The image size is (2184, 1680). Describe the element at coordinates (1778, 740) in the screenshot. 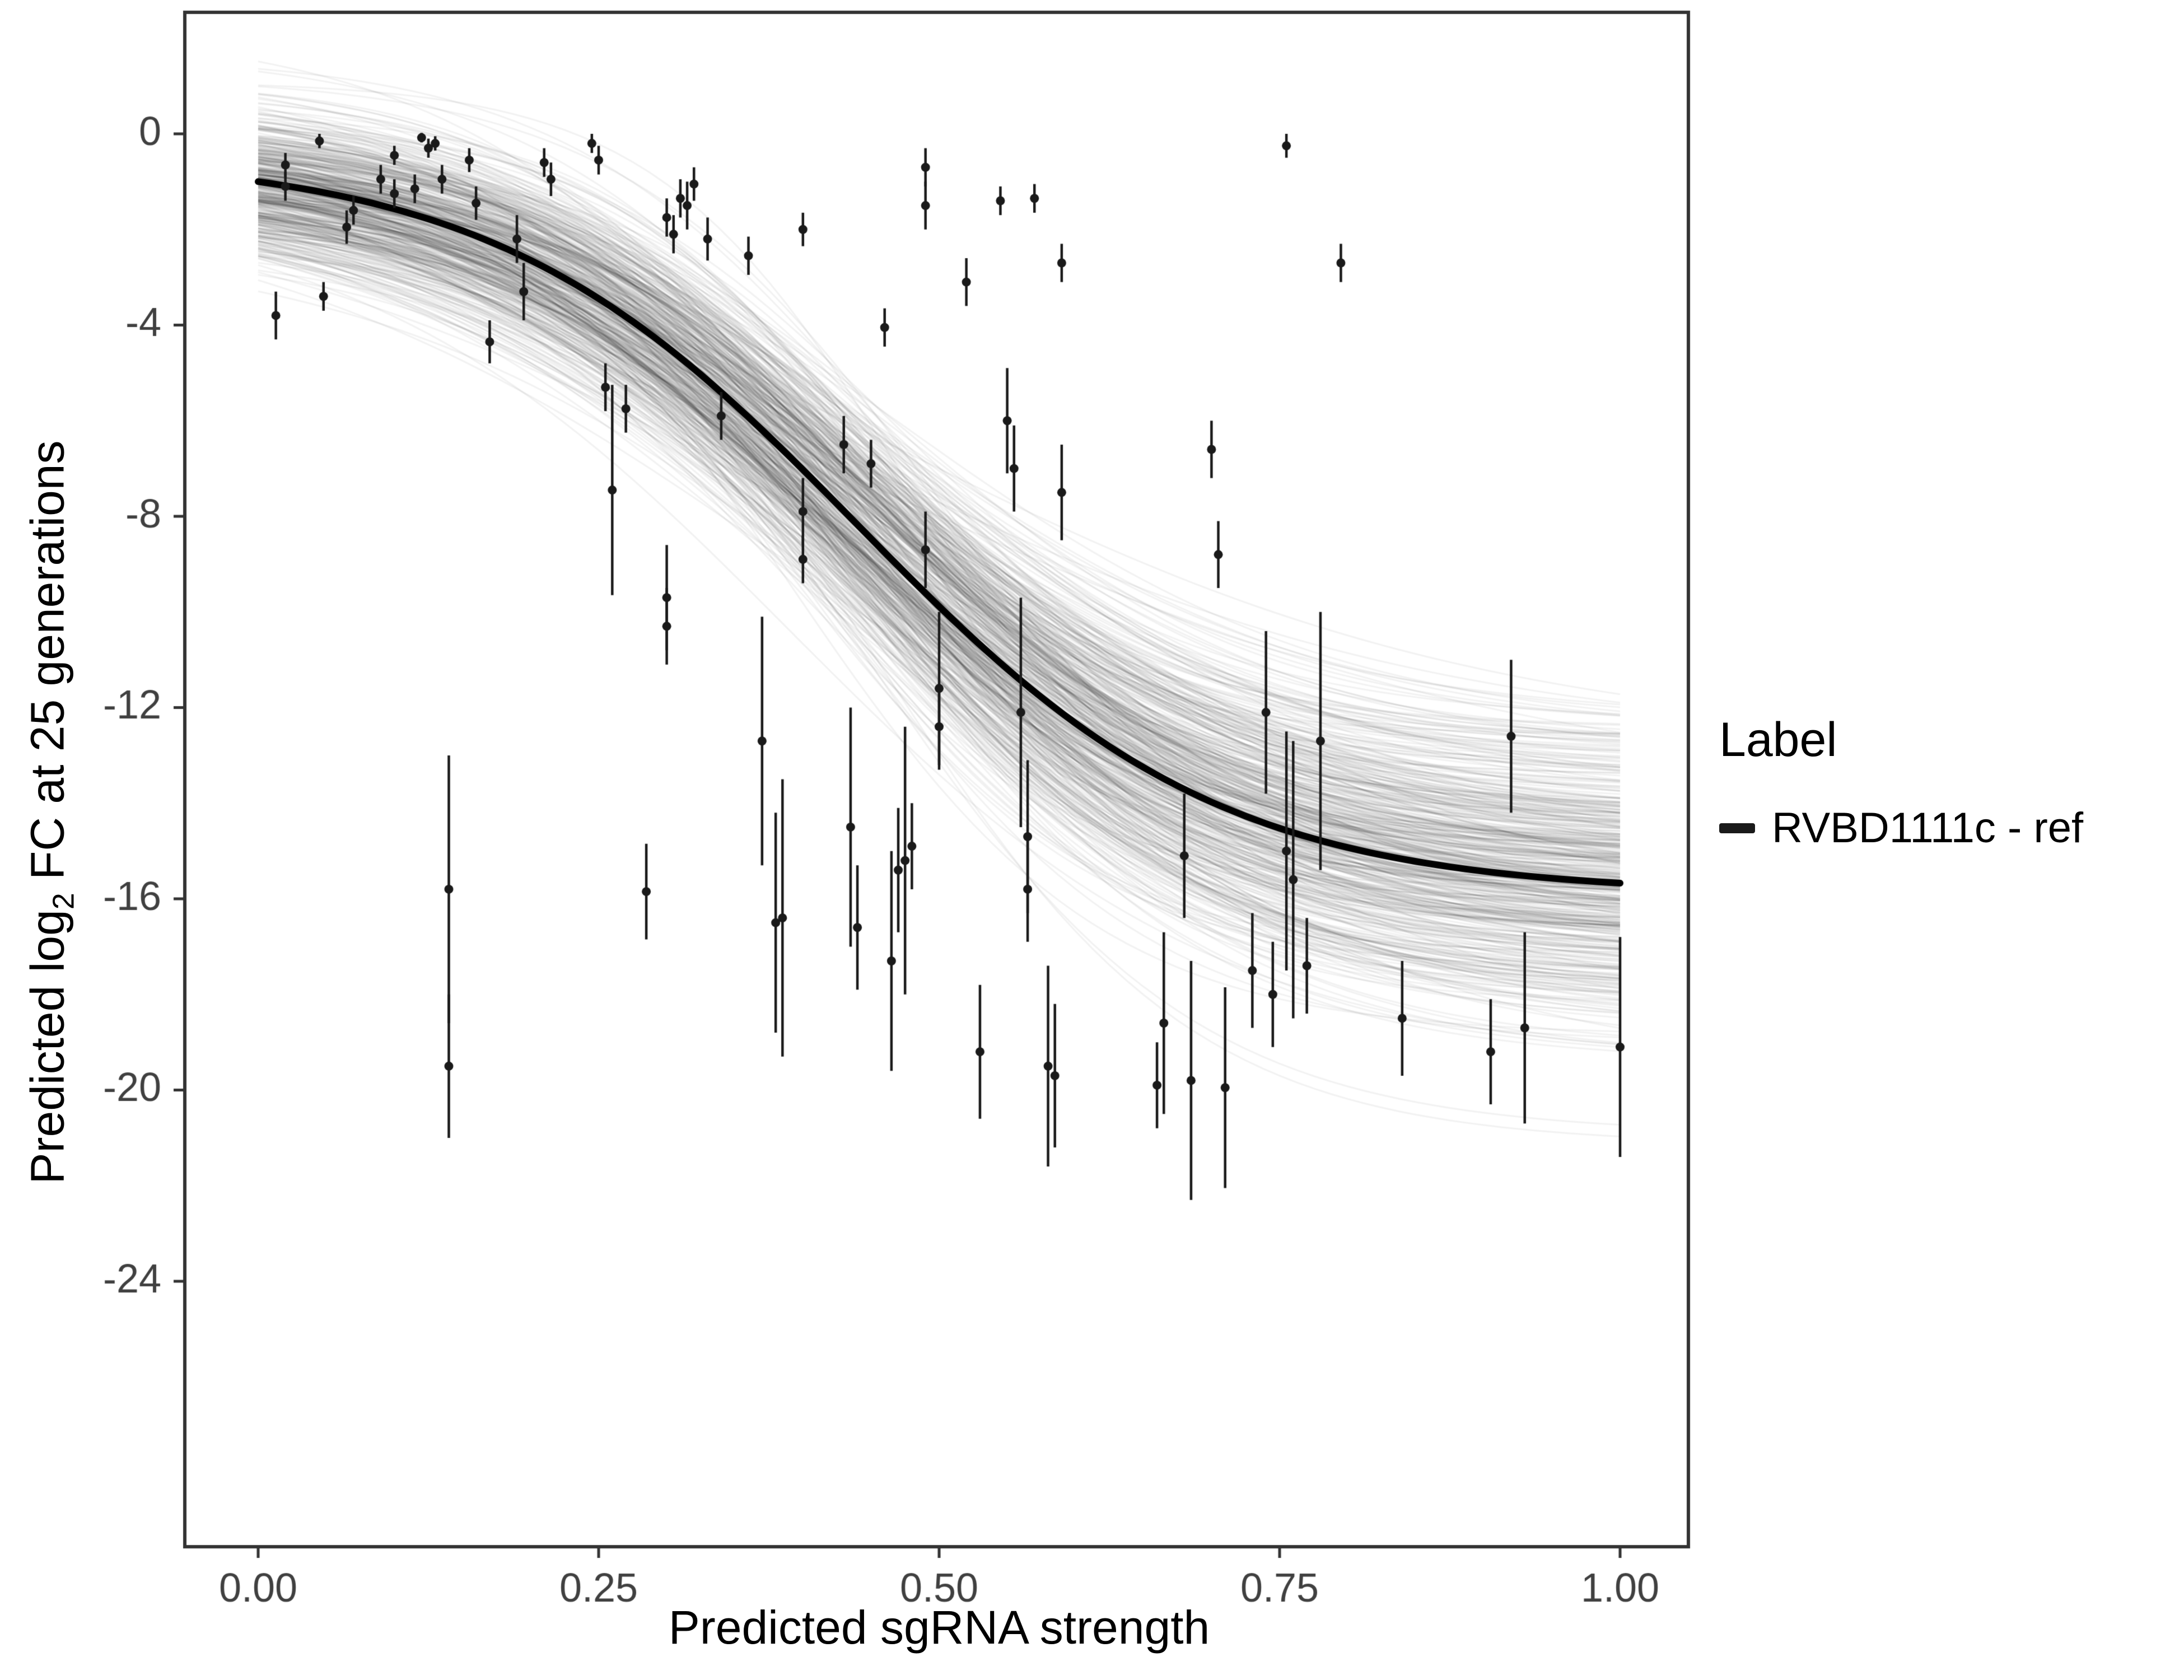

I see `legend-title: Label` at that location.